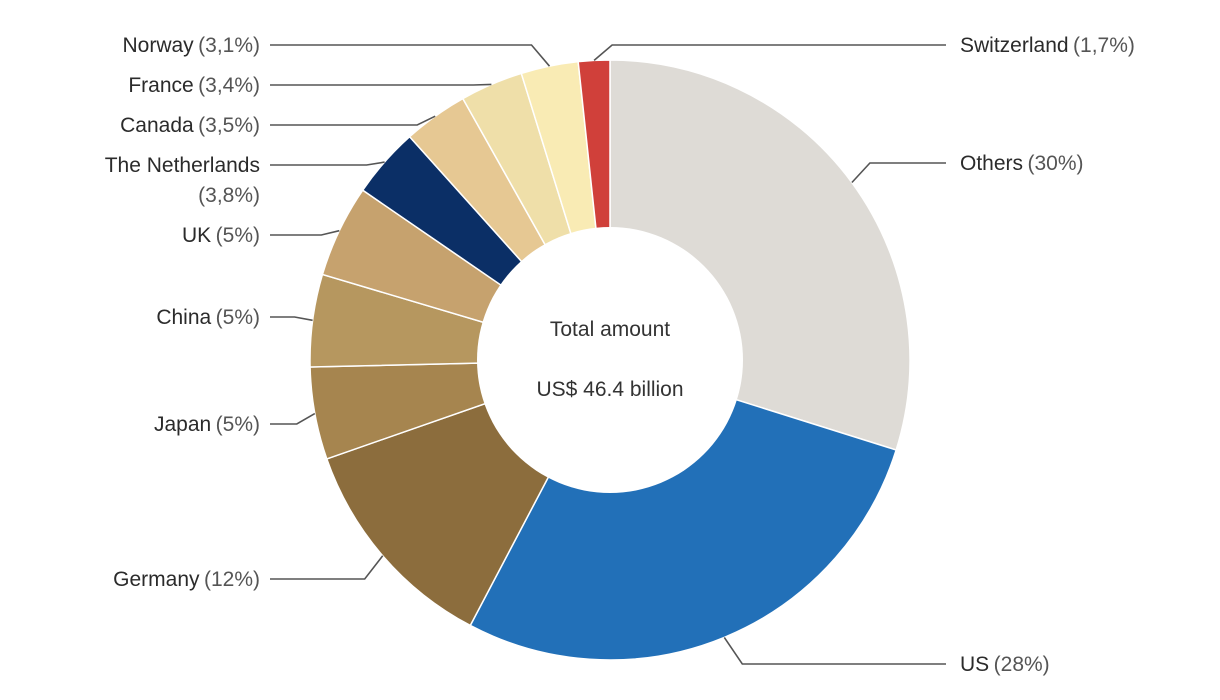 The image size is (1220, 700). I want to click on slice-name-the-netherlands: The Netherlands, so click(182, 165).